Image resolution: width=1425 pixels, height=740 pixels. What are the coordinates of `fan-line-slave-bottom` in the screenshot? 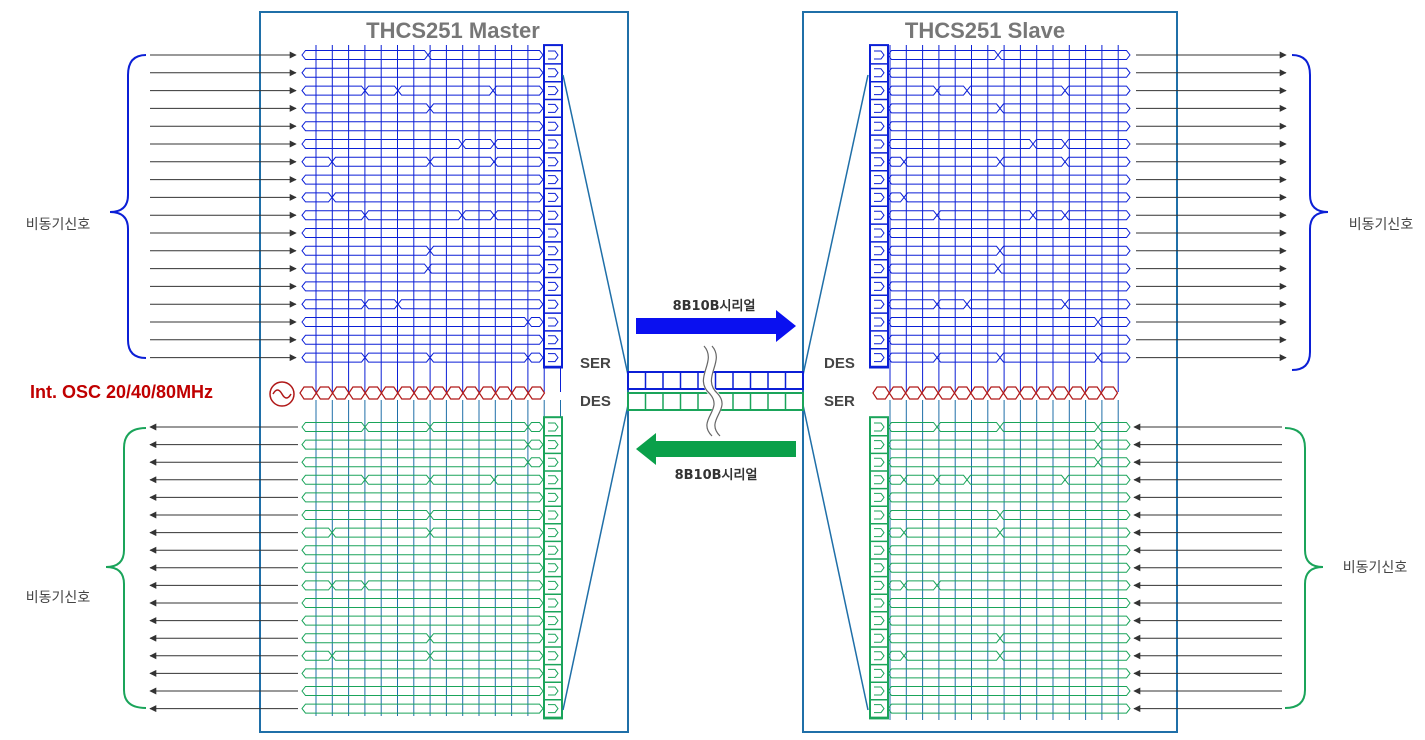 It's located at (835, 557).